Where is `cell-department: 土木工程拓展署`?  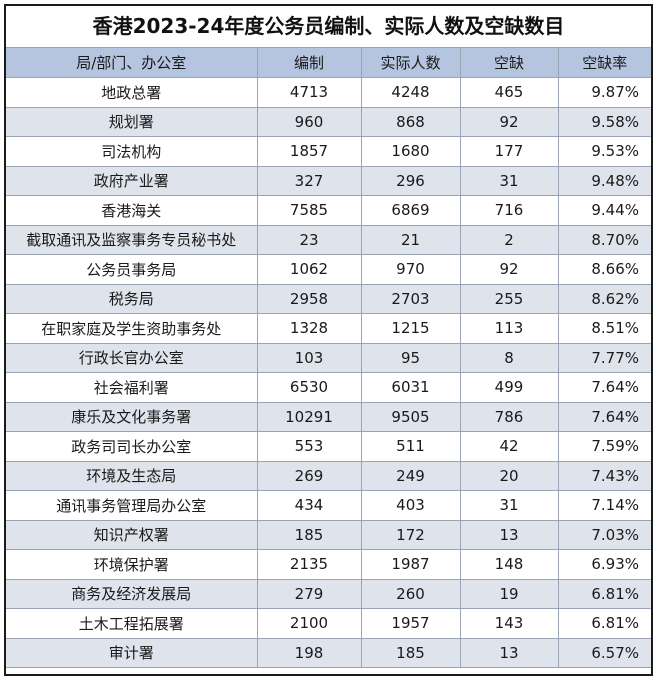
cell-department: 土木工程拓展署 is located at coordinates (132, 623).